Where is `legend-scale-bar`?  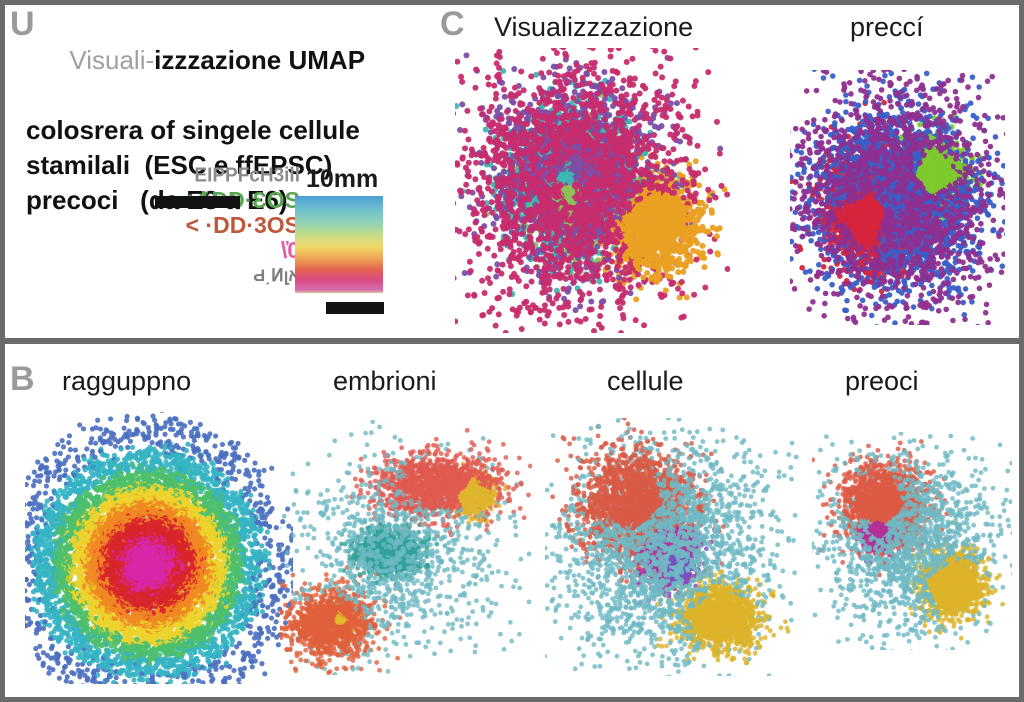
legend-scale-bar is located at coordinates (197, 202).